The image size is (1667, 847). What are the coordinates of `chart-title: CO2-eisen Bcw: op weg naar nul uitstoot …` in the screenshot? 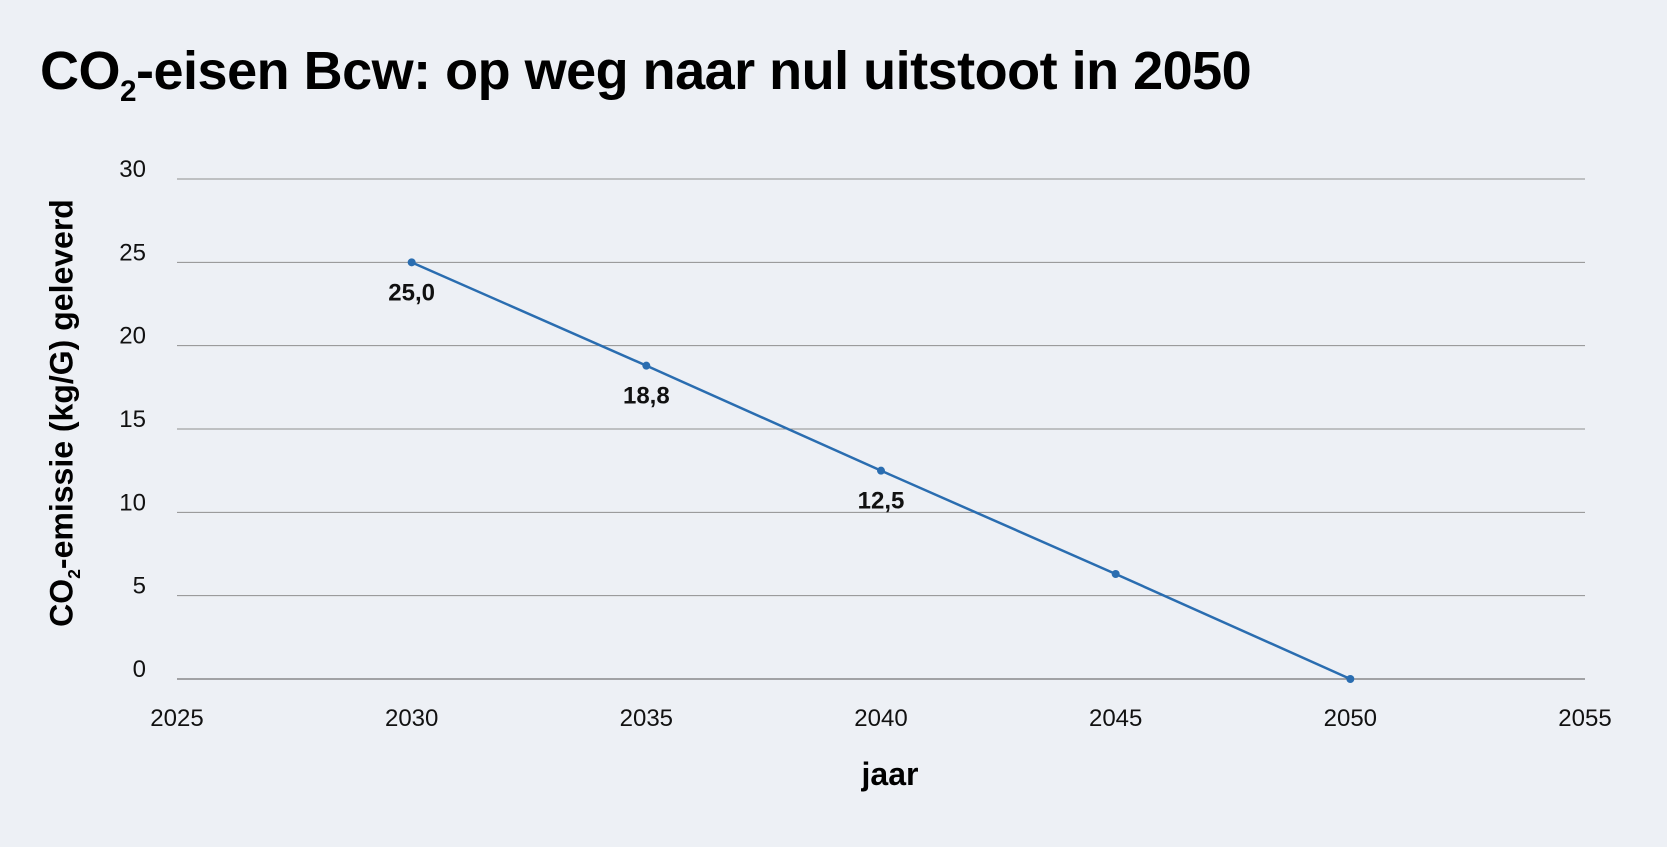 It's located at (646, 74).